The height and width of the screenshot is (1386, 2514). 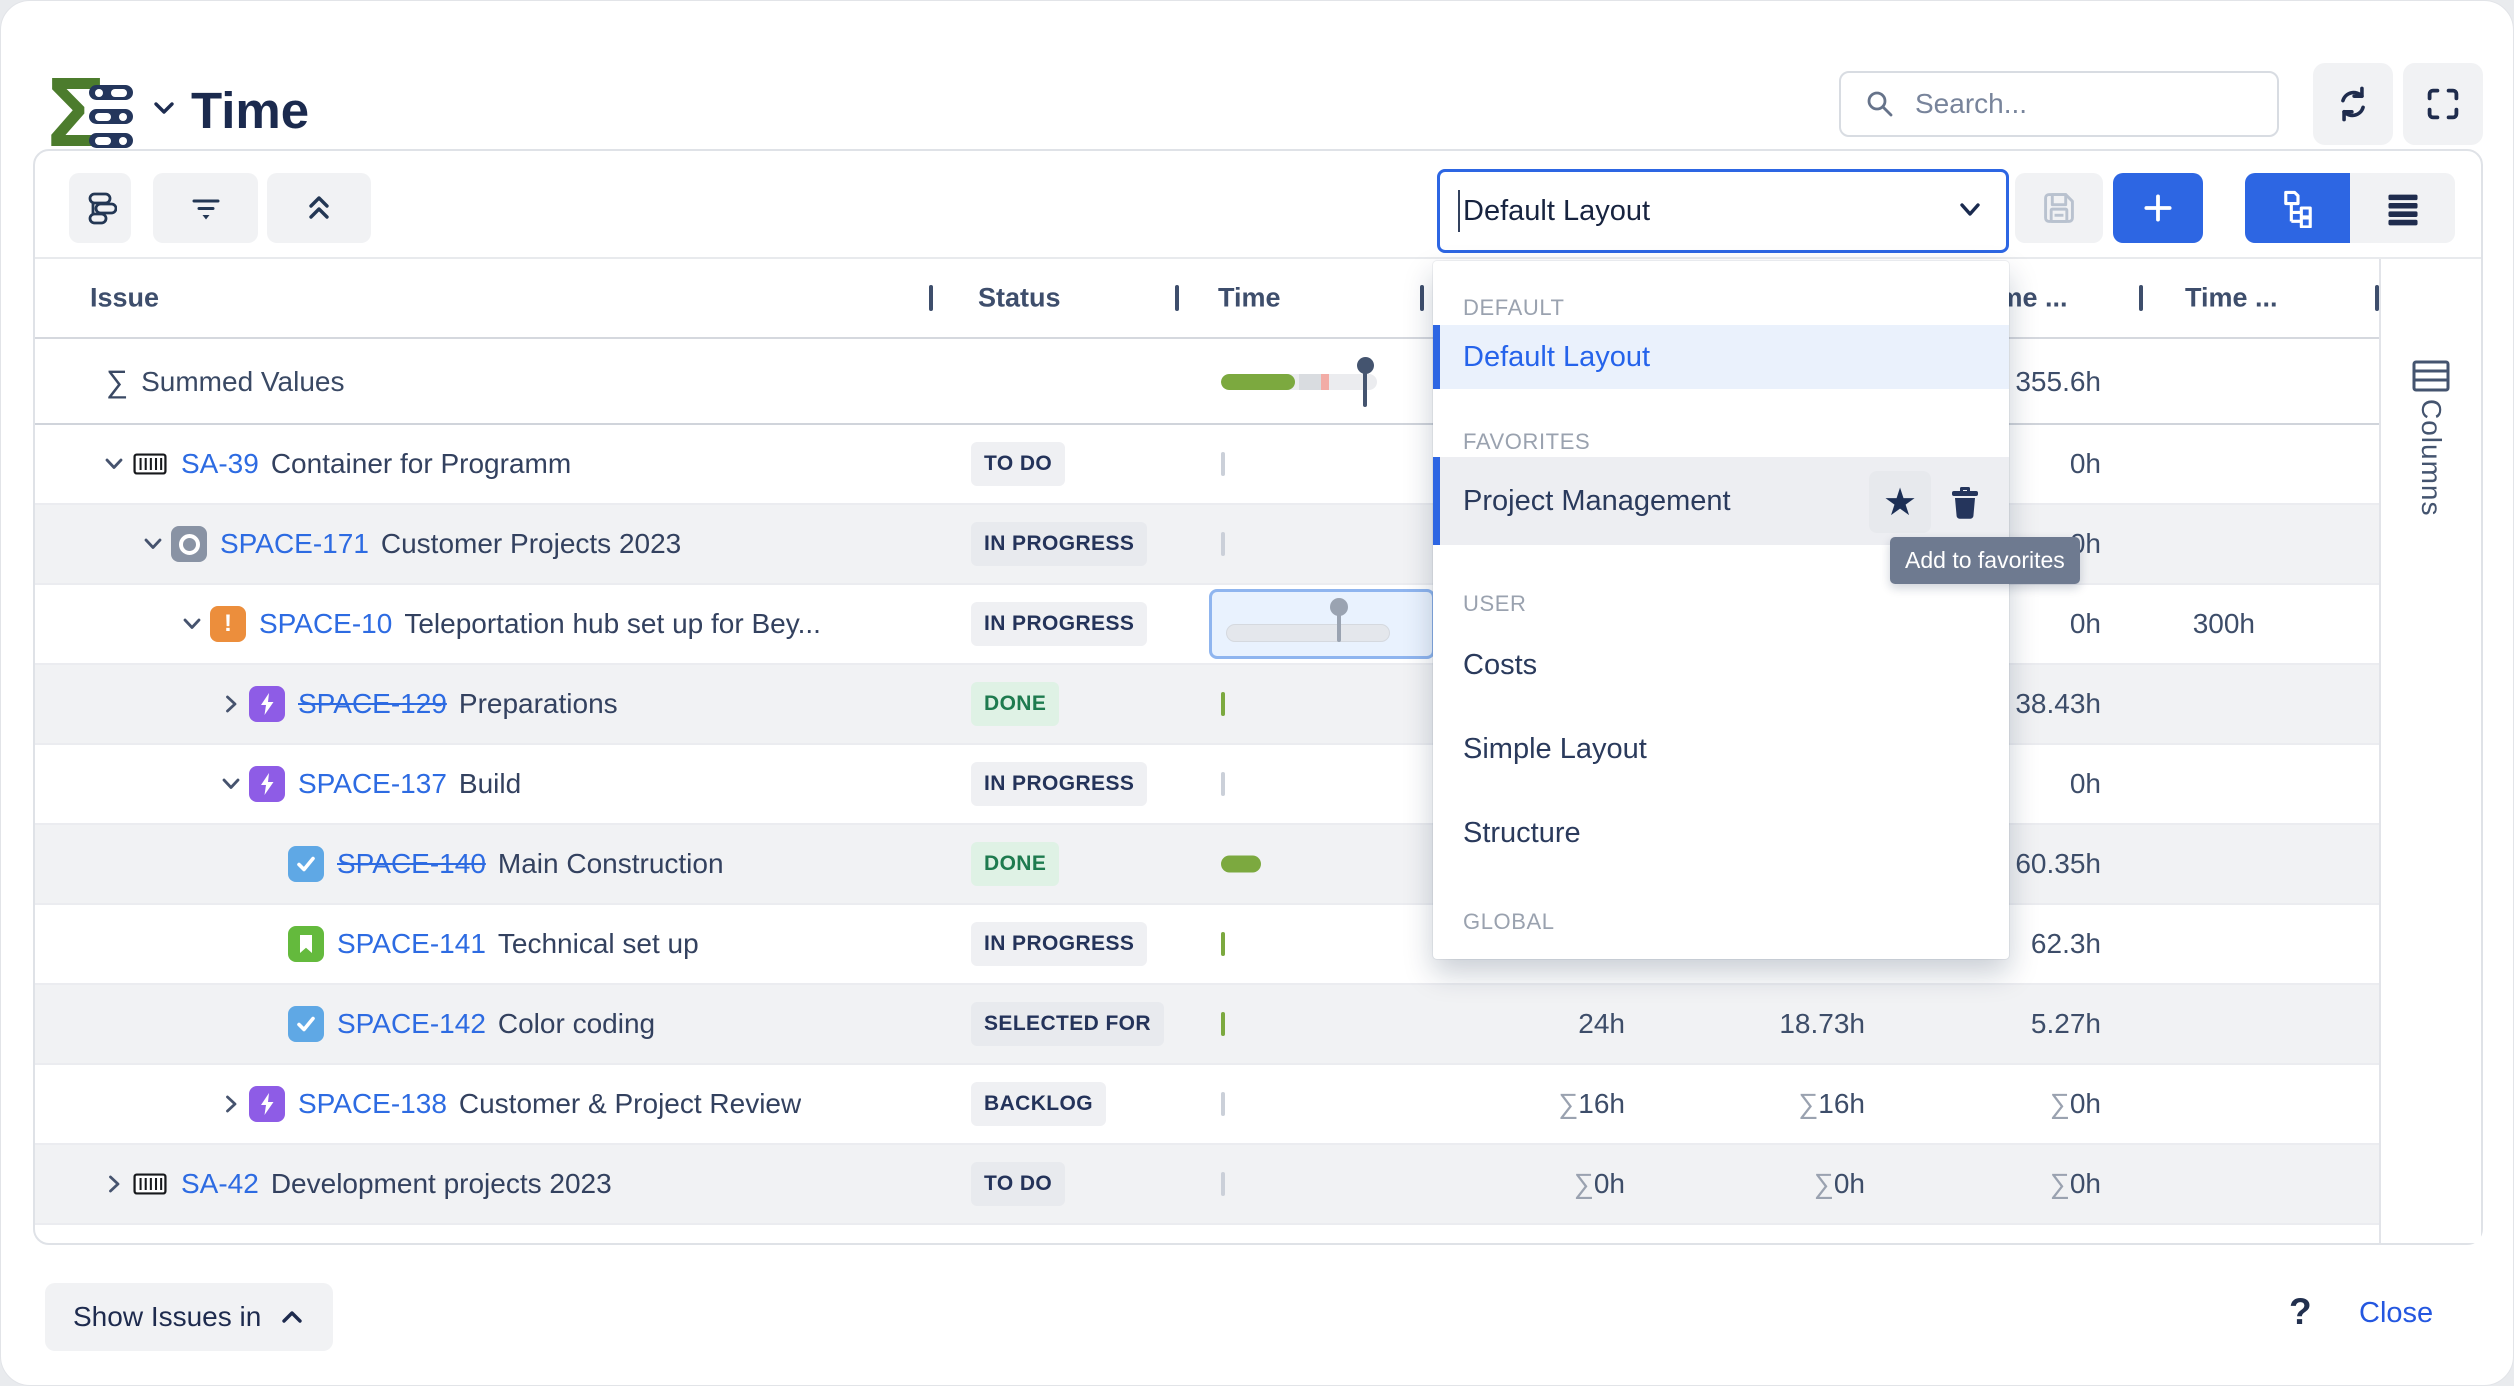 I want to click on issue-key-link: SPACE-10, so click(x=326, y=623).